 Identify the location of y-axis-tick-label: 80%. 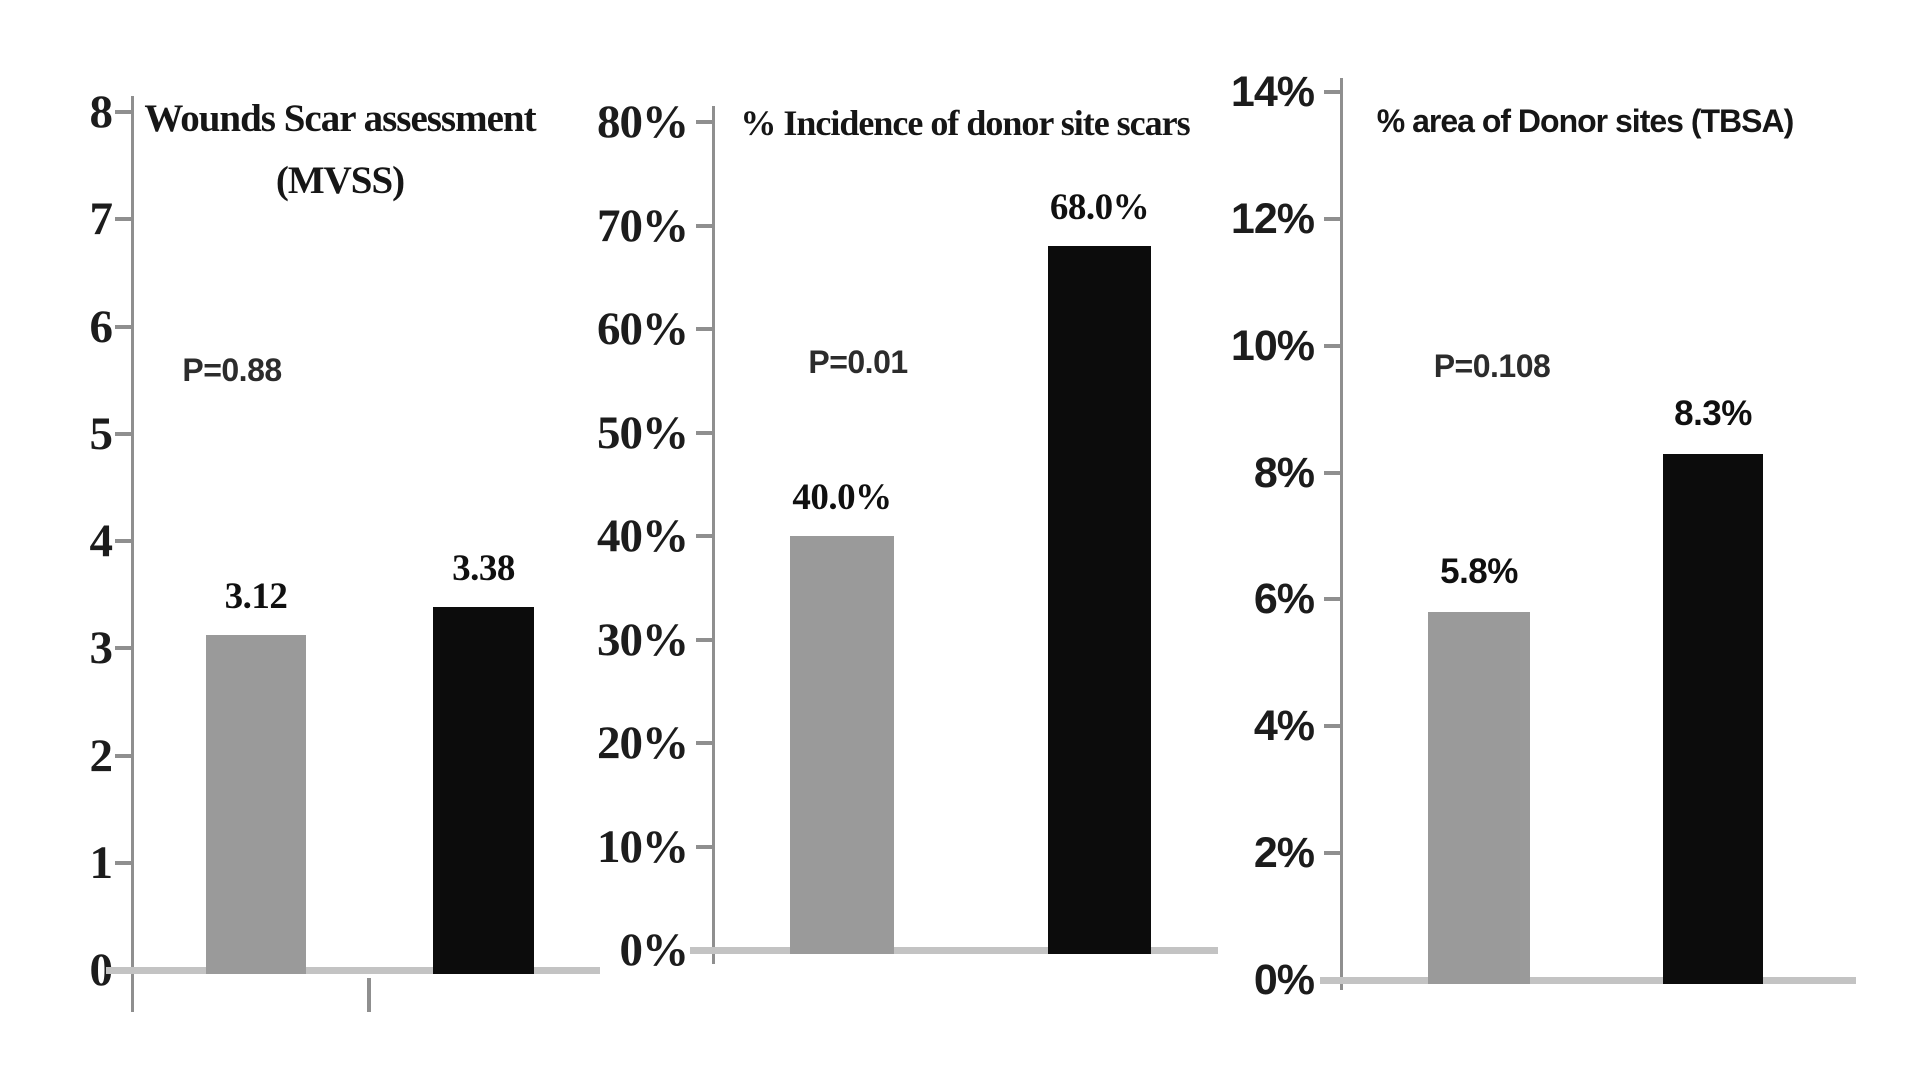
(643, 122).